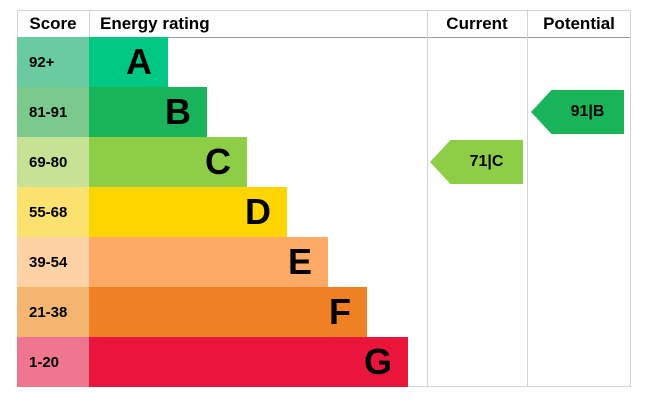  I want to click on band-letter-e: E, so click(299, 261).